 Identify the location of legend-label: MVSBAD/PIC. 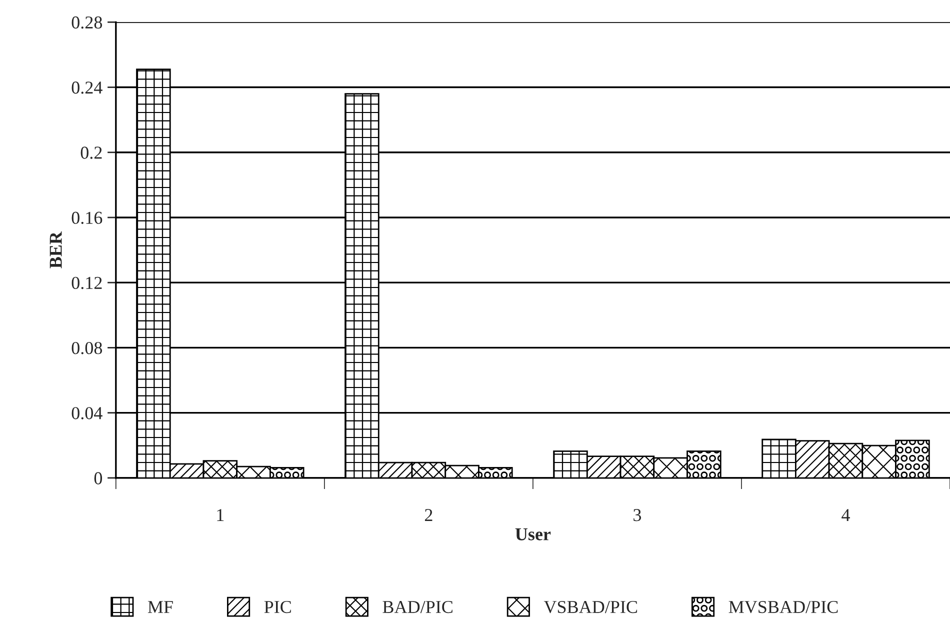
(783, 607).